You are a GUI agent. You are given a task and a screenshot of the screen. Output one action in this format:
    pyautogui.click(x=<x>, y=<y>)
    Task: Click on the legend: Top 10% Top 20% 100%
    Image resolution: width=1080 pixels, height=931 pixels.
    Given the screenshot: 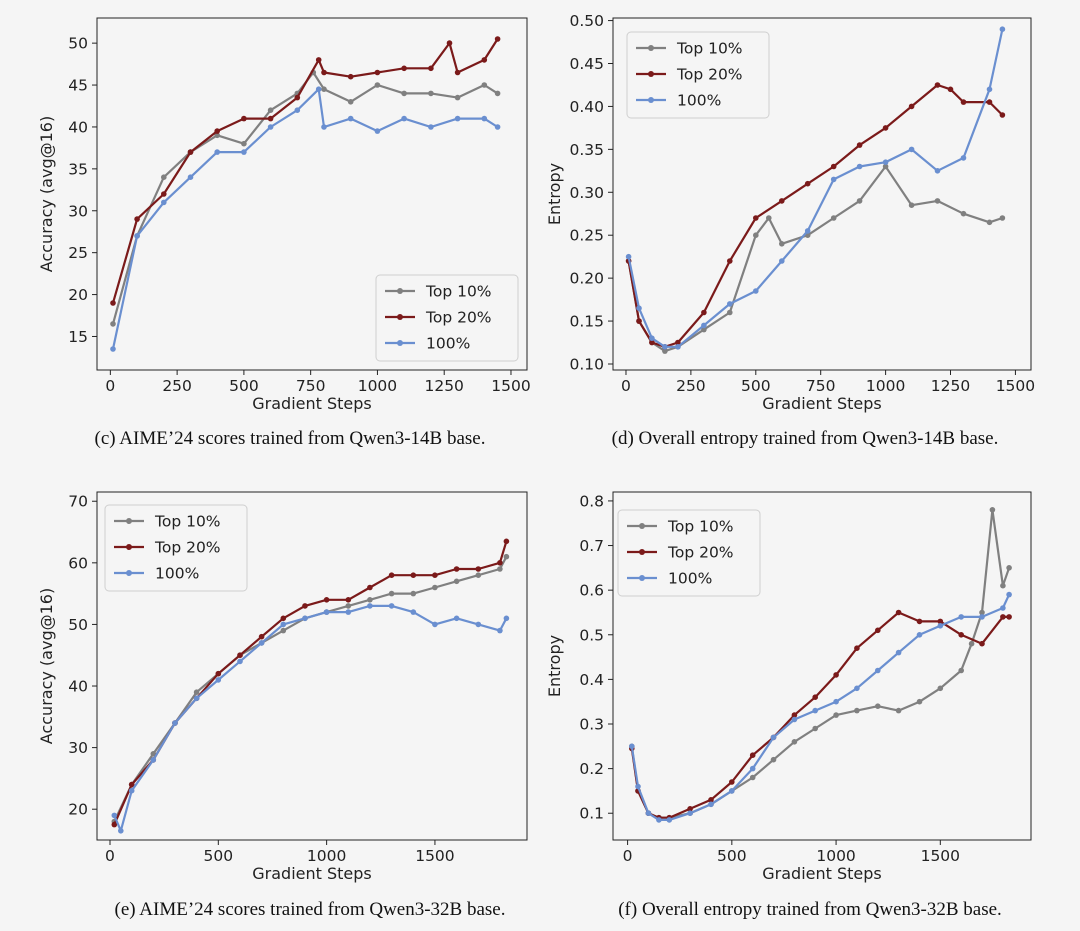 What is the action you would take?
    pyautogui.click(x=698, y=75)
    